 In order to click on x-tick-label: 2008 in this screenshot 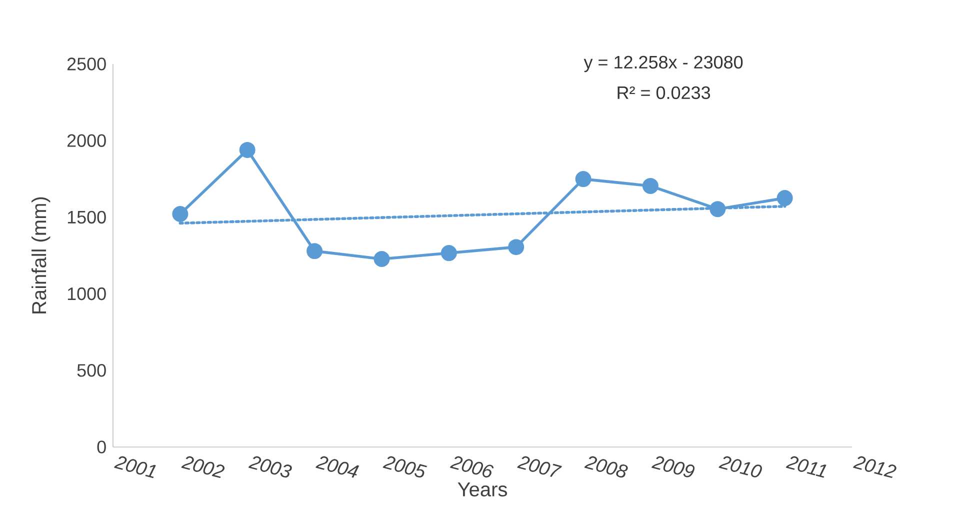, I will do `click(606, 467)`.